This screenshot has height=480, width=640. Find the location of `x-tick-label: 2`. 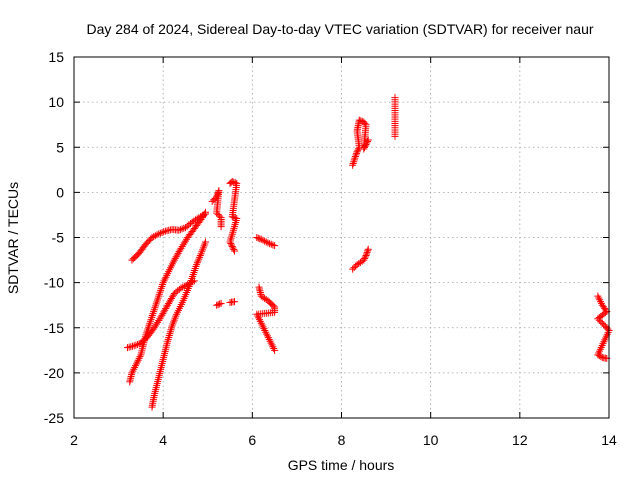

x-tick-label: 2 is located at coordinates (74, 440).